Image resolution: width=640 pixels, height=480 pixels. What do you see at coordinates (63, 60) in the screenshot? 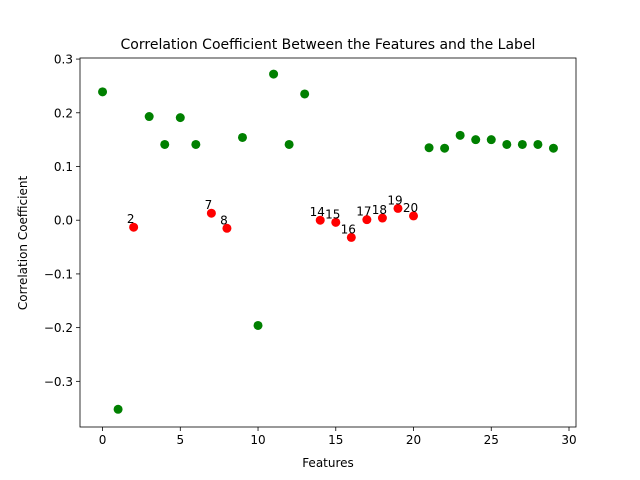
I see `y-tick-label: 0.3` at bounding box center [63, 60].